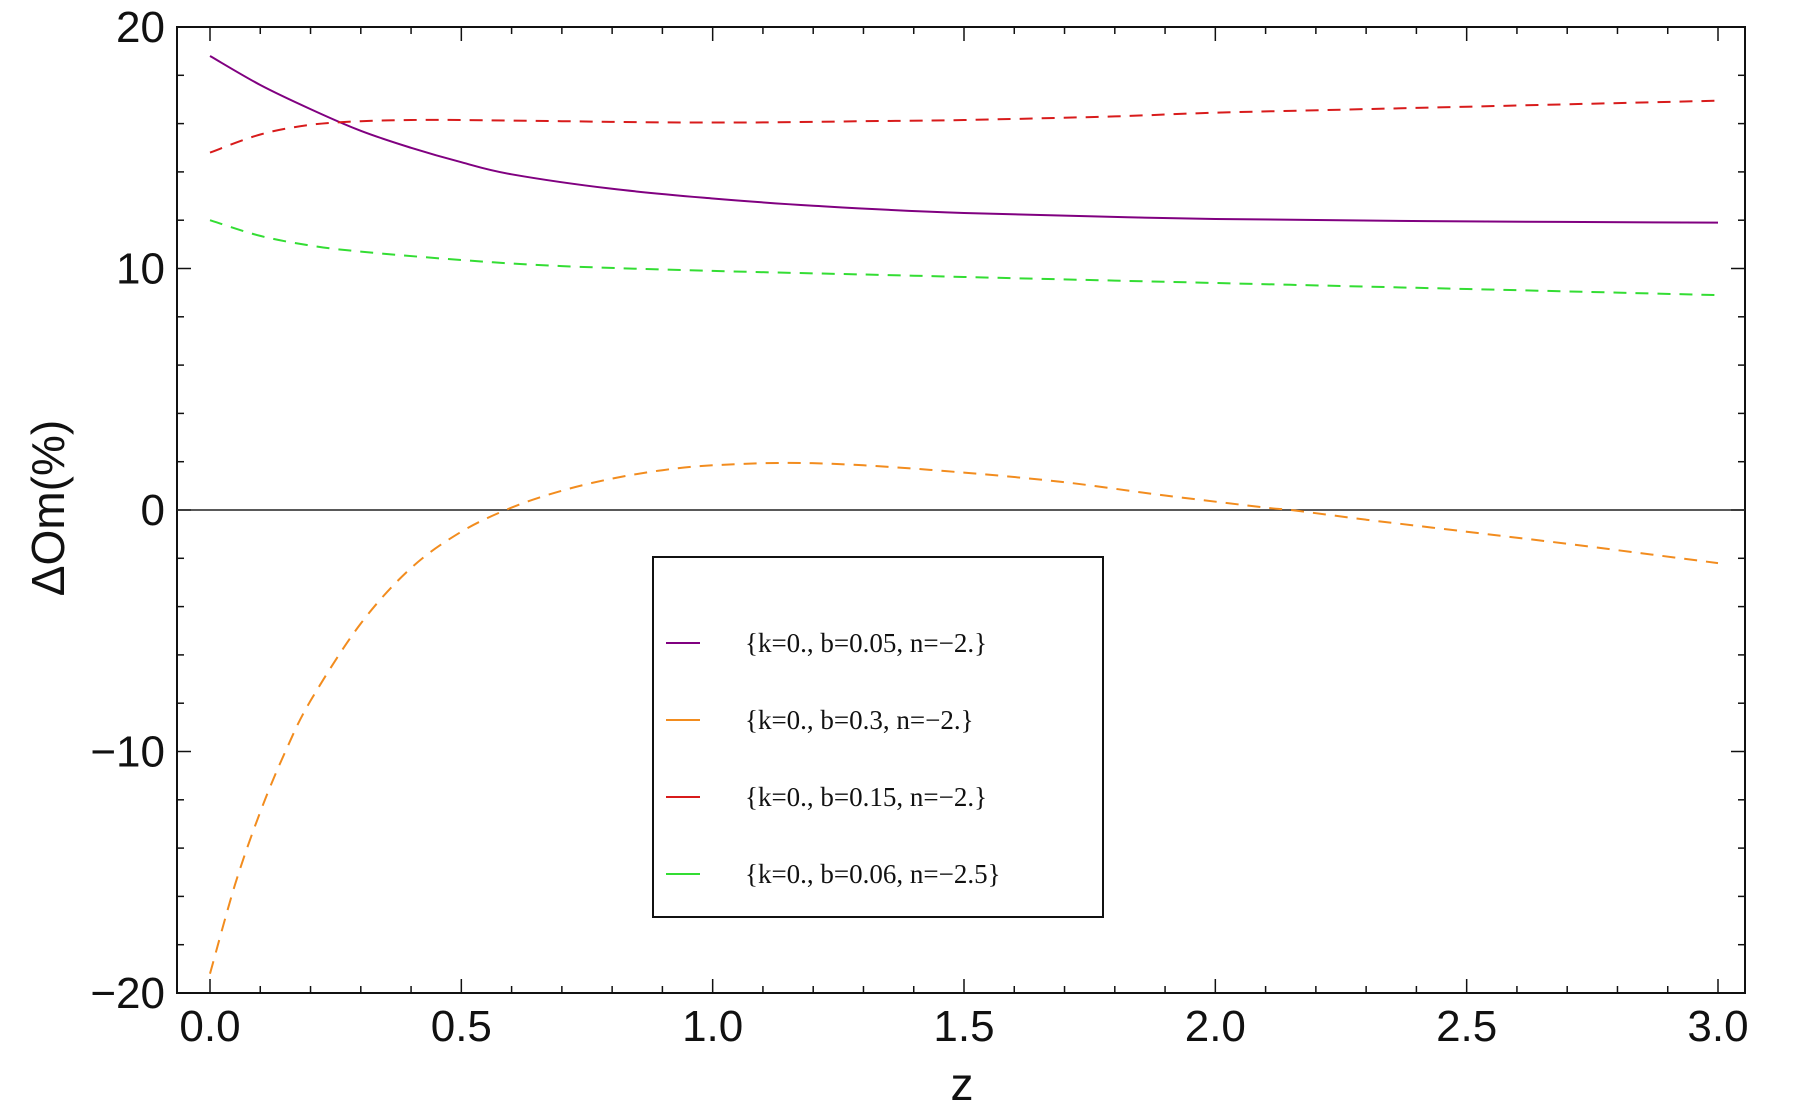 Image resolution: width=1800 pixels, height=1120 pixels. What do you see at coordinates (1717, 1026) in the screenshot?
I see `x-tick-label: 3.0` at bounding box center [1717, 1026].